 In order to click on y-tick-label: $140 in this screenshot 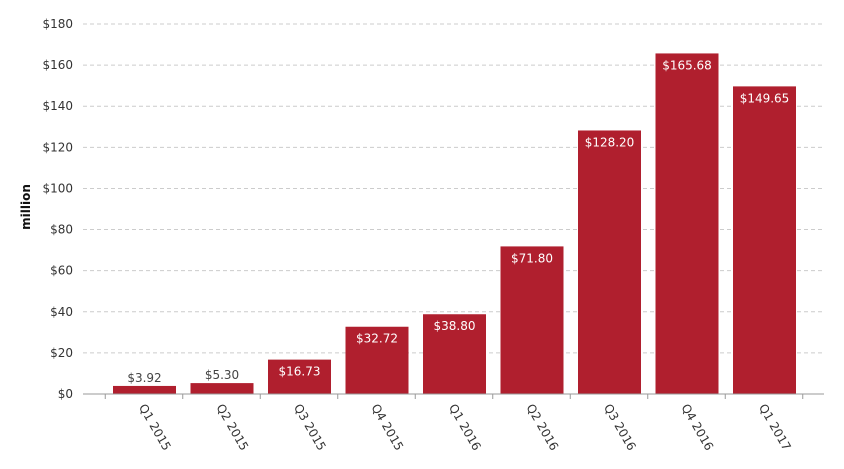, I will do `click(57, 106)`.